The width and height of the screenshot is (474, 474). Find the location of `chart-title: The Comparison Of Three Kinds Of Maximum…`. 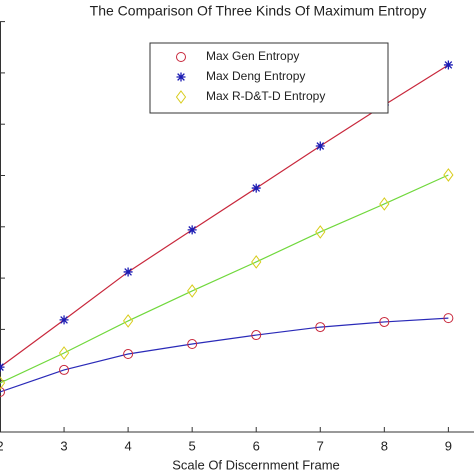

chart-title: The Comparison Of Three Kinds Of Maximum… is located at coordinates (258, 11).